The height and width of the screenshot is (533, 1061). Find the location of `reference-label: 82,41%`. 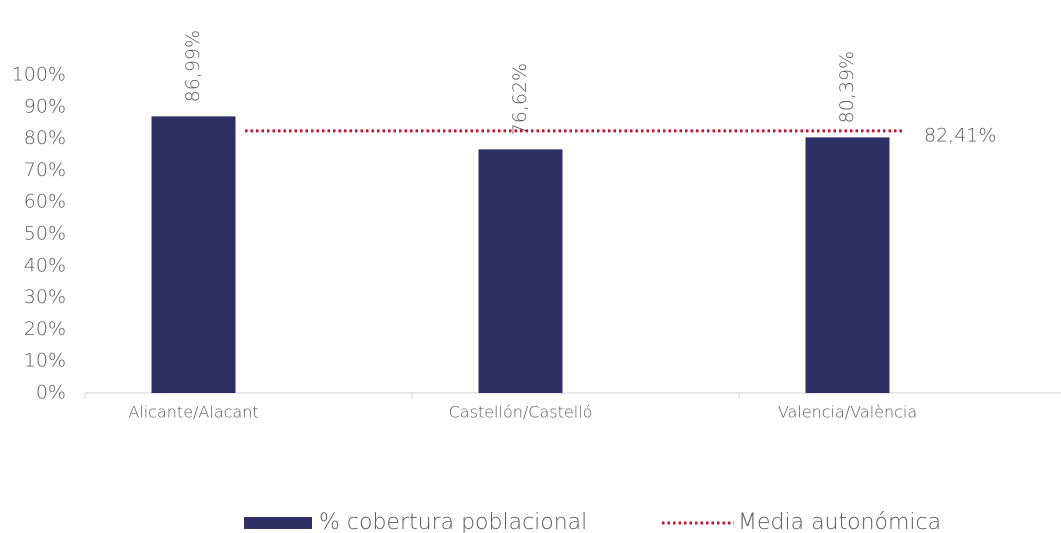

reference-label: 82,41% is located at coordinates (960, 135).